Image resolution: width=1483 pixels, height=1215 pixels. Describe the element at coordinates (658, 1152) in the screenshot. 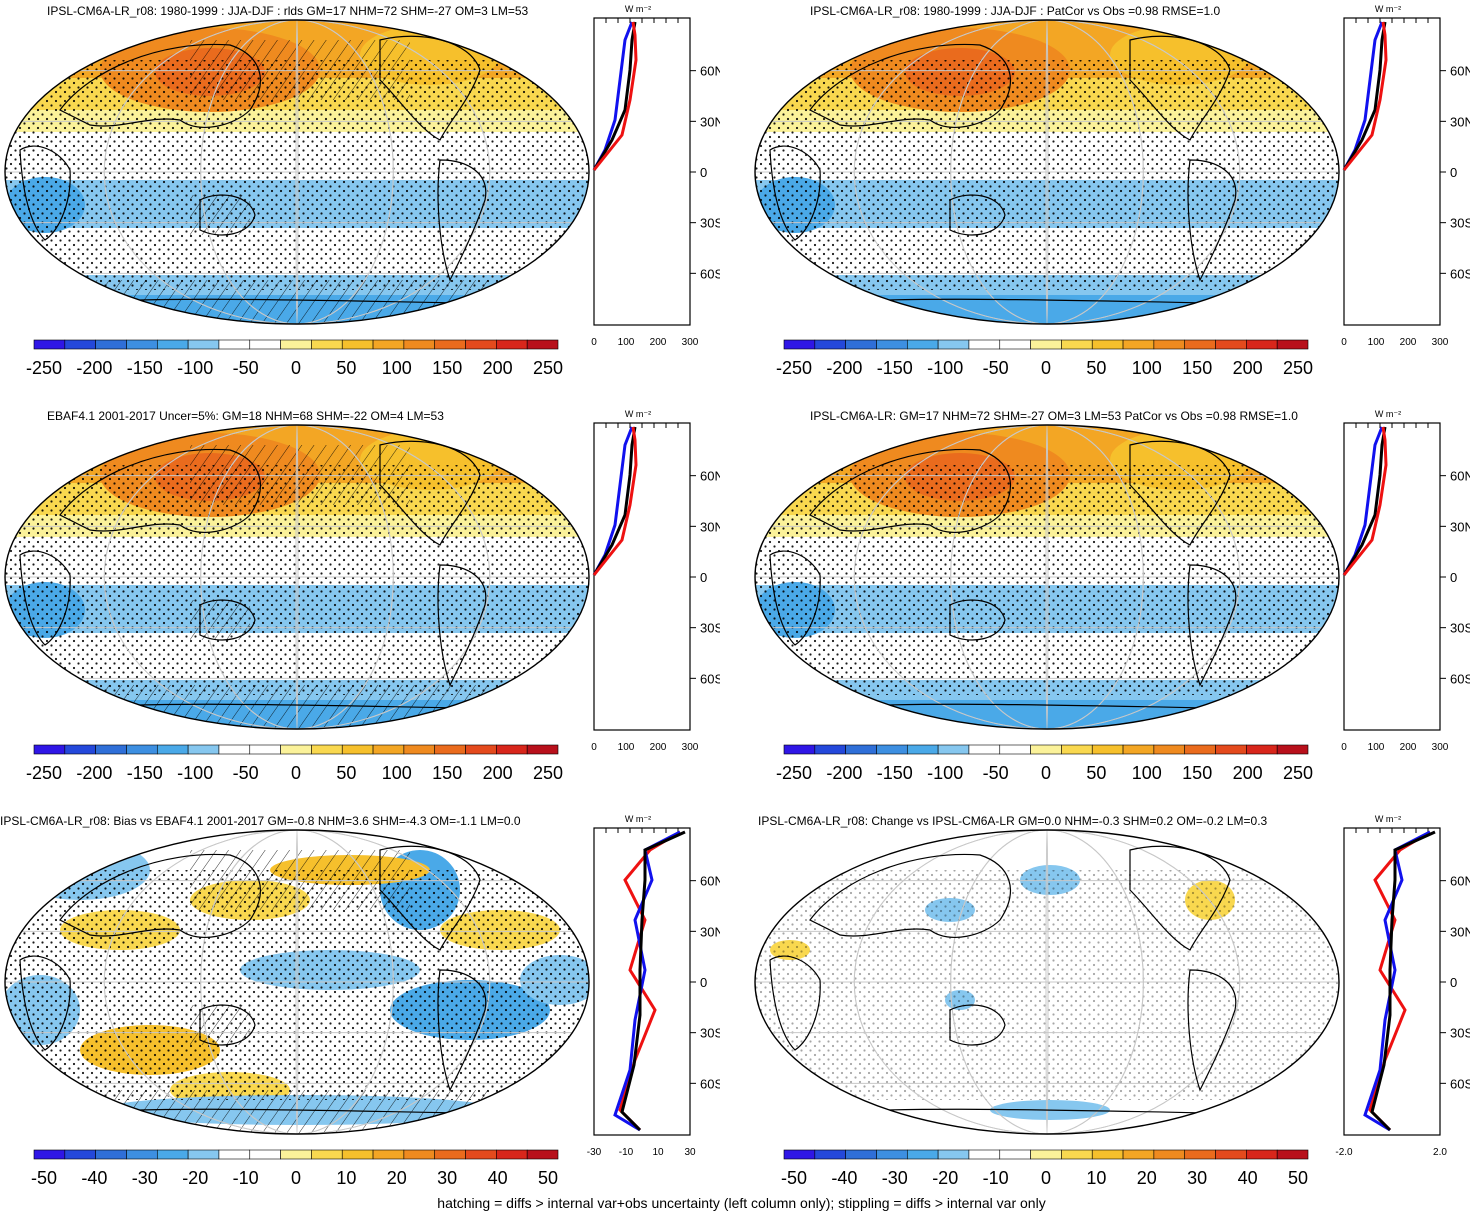

I see `profile-xtick: 10` at that location.